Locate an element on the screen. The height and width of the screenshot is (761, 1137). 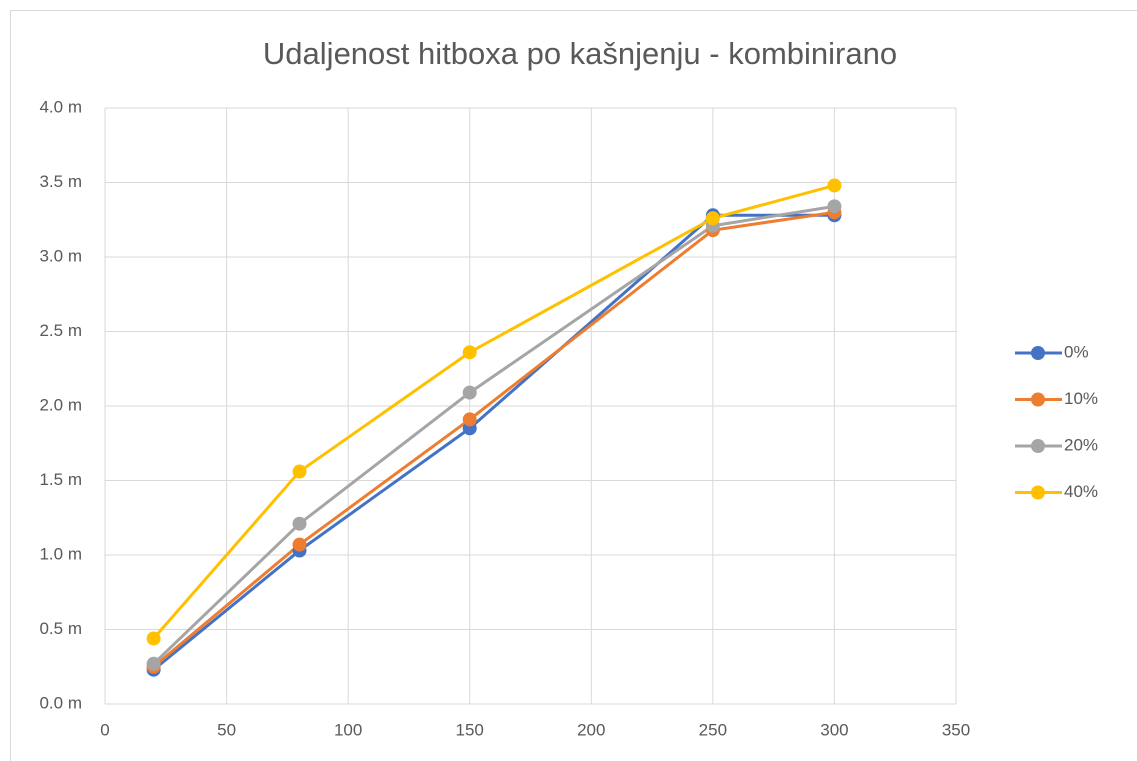
x-tick-label: 300 is located at coordinates (834, 729).